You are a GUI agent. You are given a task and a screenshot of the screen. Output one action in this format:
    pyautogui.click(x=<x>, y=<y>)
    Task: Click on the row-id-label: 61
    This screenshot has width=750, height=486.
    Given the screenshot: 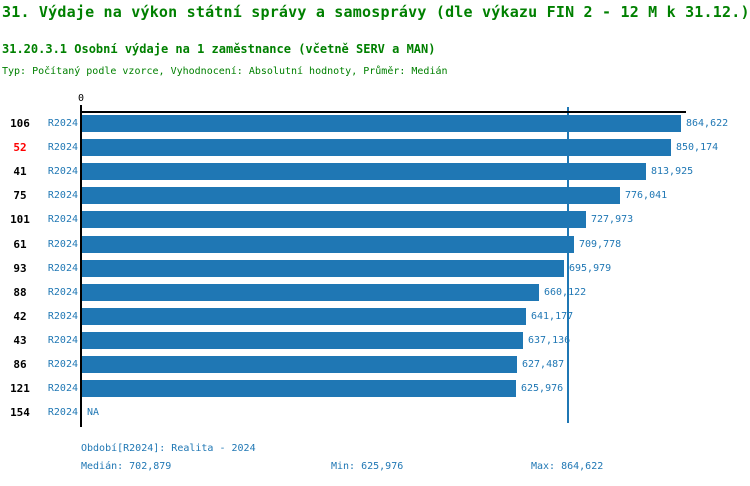 What is the action you would take?
    pyautogui.click(x=20, y=244)
    